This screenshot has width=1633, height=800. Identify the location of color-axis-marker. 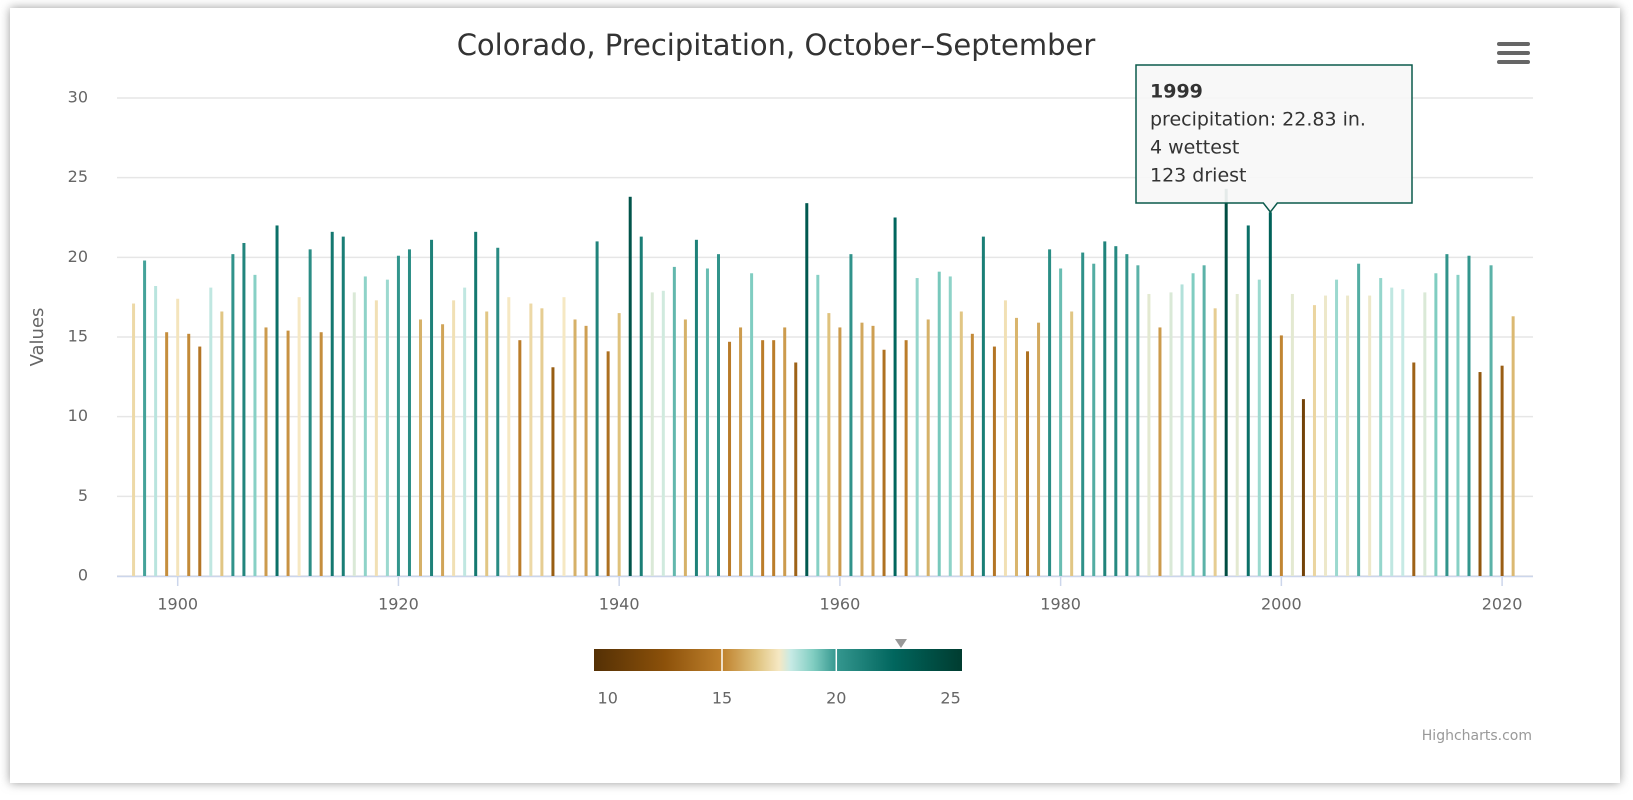
(900, 643).